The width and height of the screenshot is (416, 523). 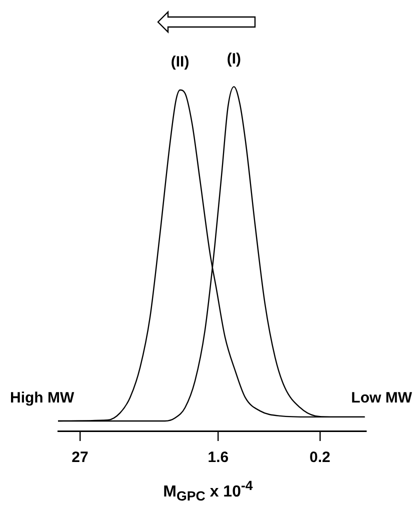 What do you see at coordinates (180, 62) in the screenshot?
I see `series-label: (II)` at bounding box center [180, 62].